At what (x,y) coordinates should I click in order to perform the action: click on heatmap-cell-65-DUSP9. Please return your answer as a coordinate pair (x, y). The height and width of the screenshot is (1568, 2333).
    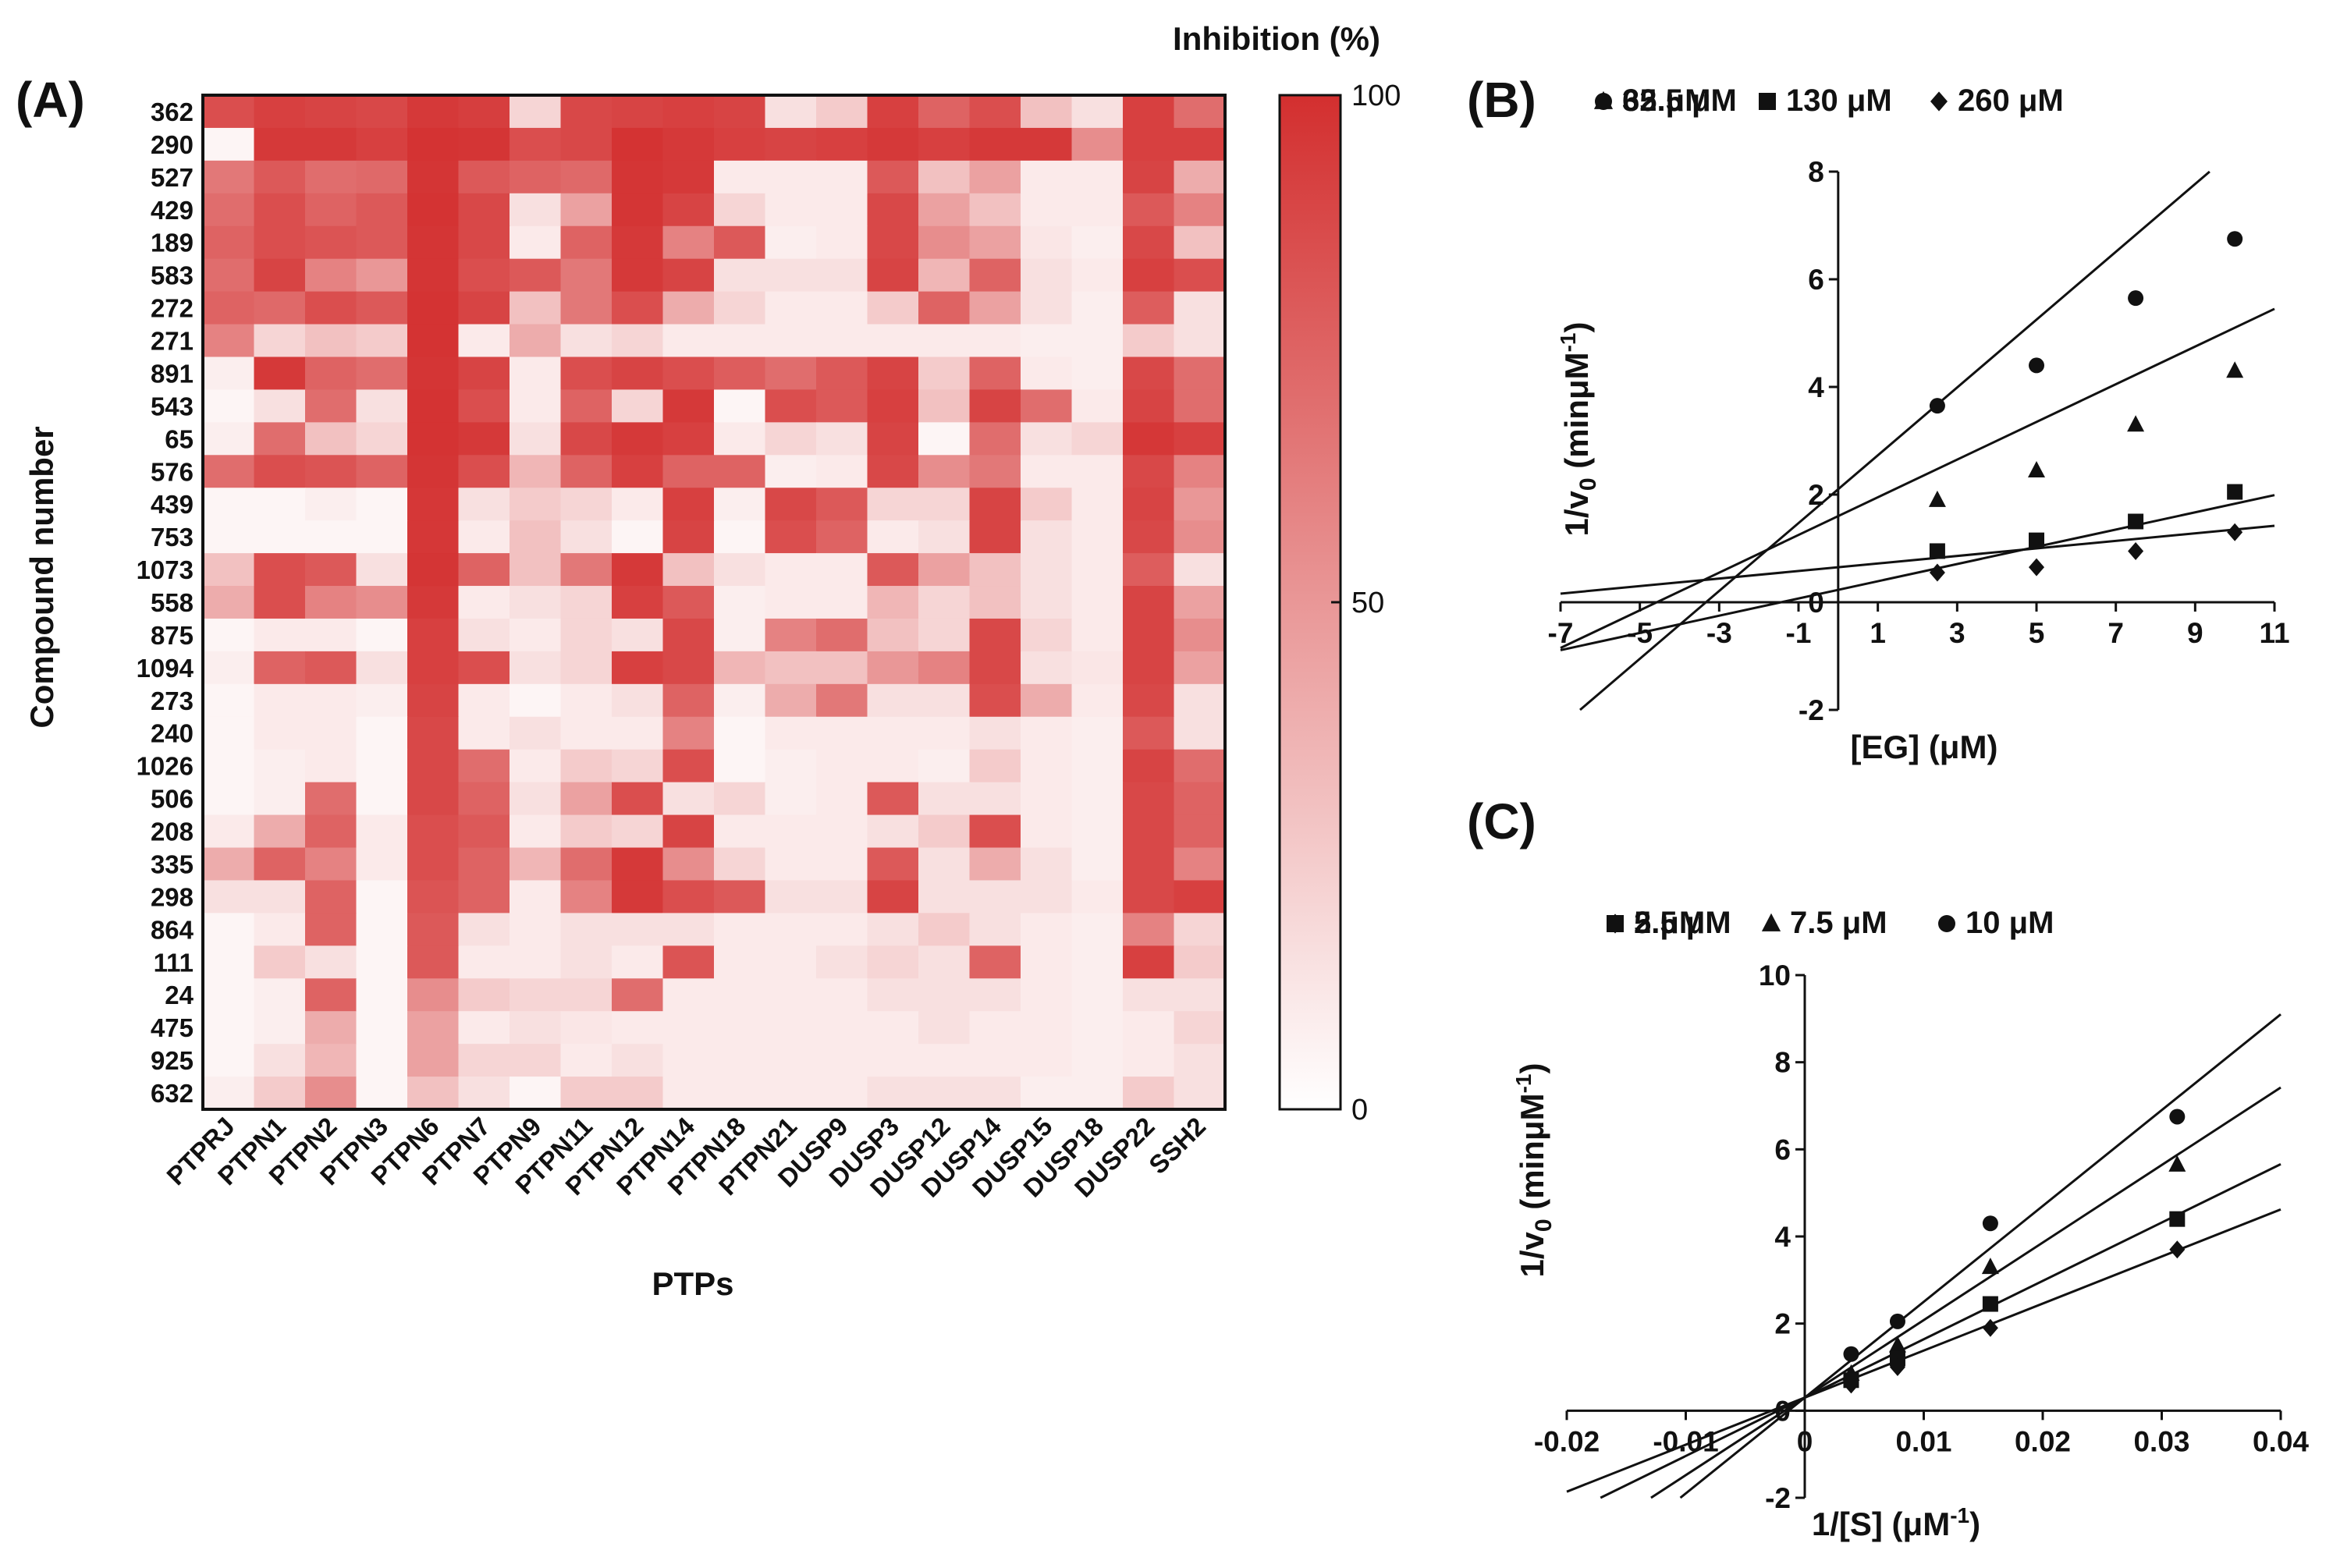
    Looking at the image, I should click on (842, 439).